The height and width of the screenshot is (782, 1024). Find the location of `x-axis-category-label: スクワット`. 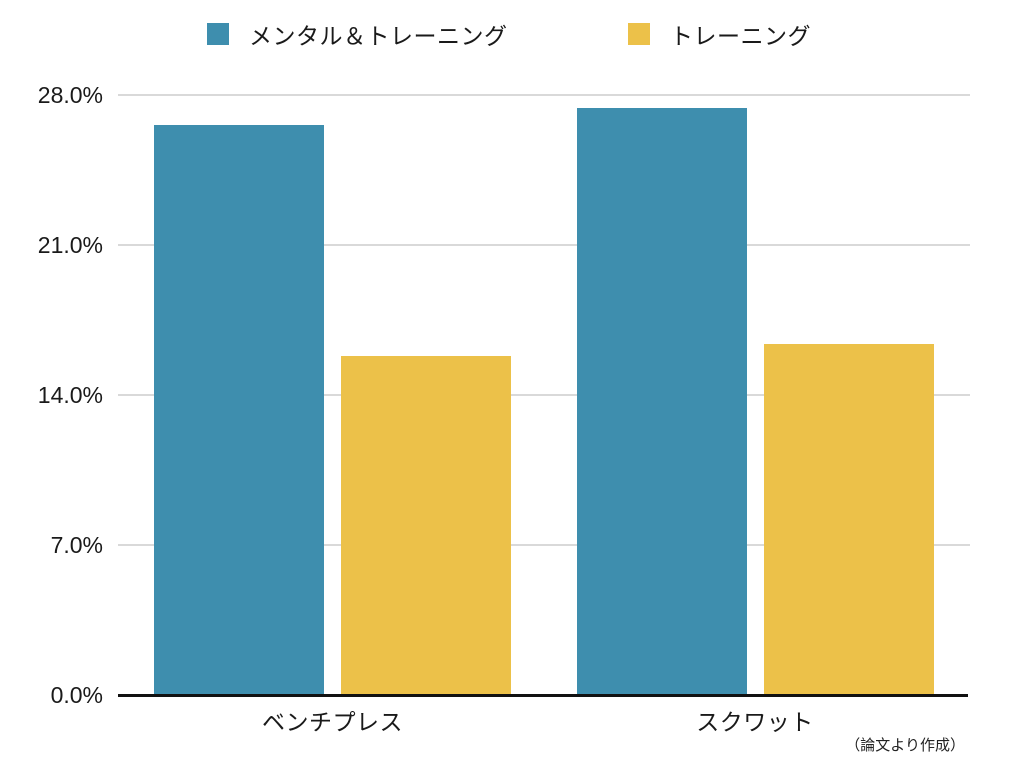

x-axis-category-label: スクワット is located at coordinates (755, 722).